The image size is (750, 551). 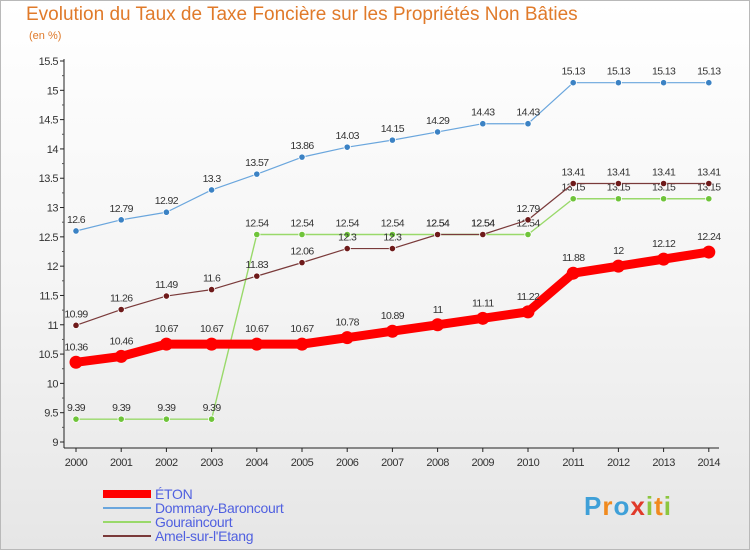 I want to click on data-label-dommary-baroncourt: 12.6, so click(x=76, y=220).